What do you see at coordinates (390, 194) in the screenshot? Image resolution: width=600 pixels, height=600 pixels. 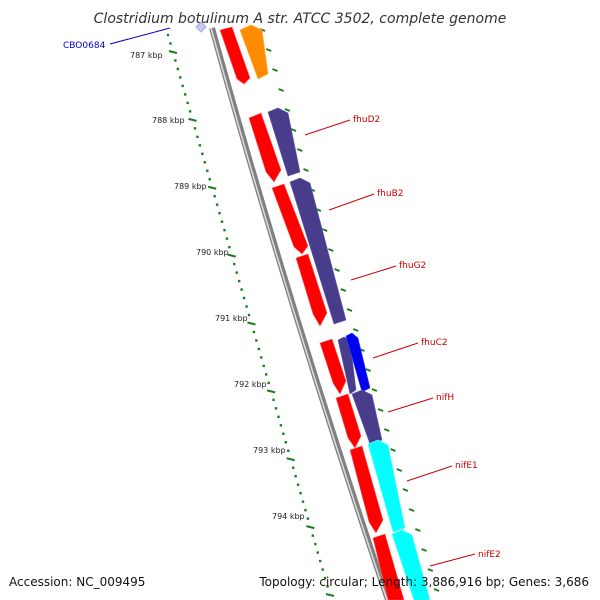 I see `gene-label-fhub2: fhuB2` at bounding box center [390, 194].